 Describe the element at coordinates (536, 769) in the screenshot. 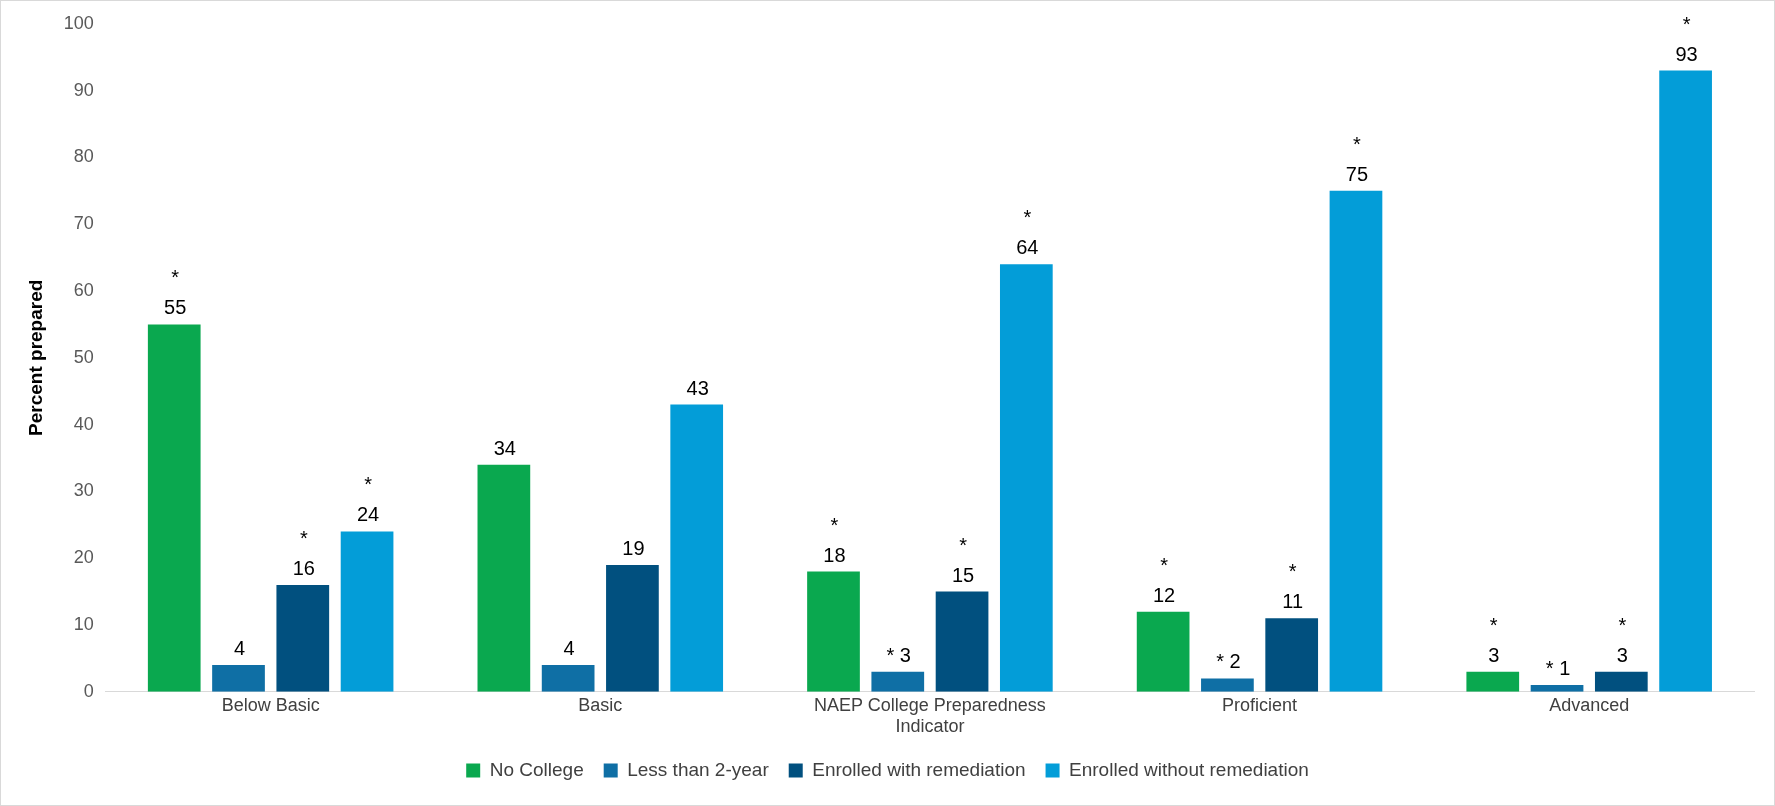

I see `legend-label: No College` at that location.